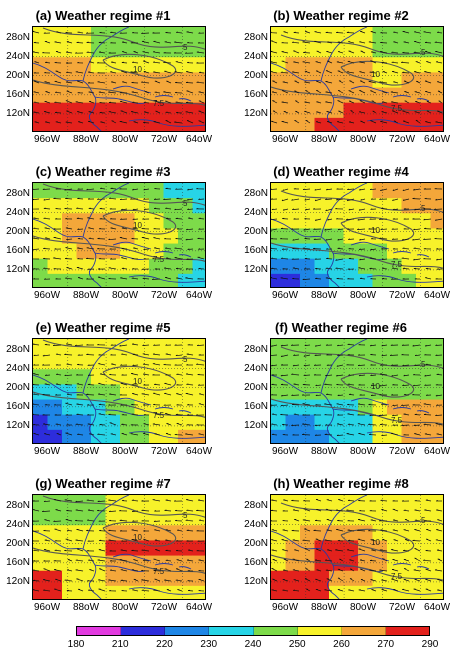 The height and width of the screenshot is (650, 474). I want to click on colorbar-tick-label: 250, so click(297, 644).